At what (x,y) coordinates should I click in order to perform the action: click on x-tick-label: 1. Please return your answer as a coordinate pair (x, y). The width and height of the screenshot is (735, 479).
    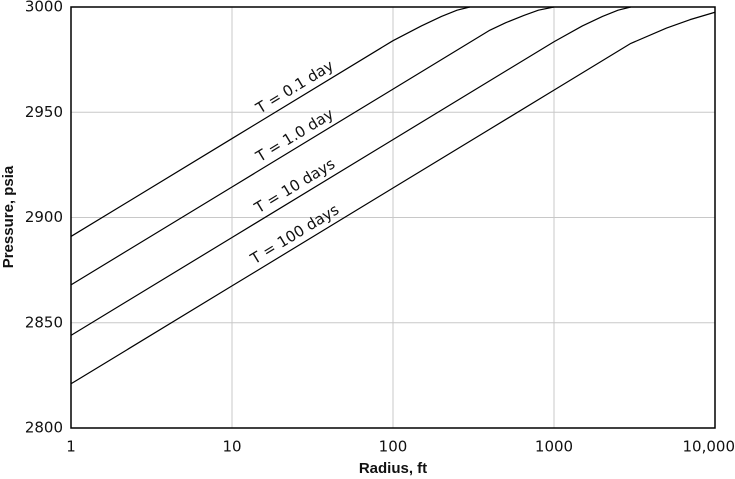
    Looking at the image, I should click on (71, 447).